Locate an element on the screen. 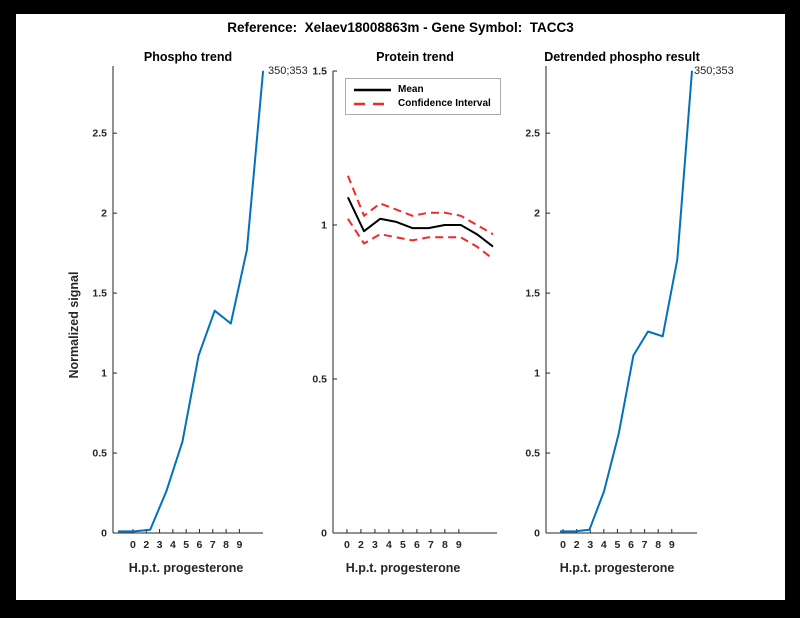  mean-line-sample-icon is located at coordinates (372, 89).